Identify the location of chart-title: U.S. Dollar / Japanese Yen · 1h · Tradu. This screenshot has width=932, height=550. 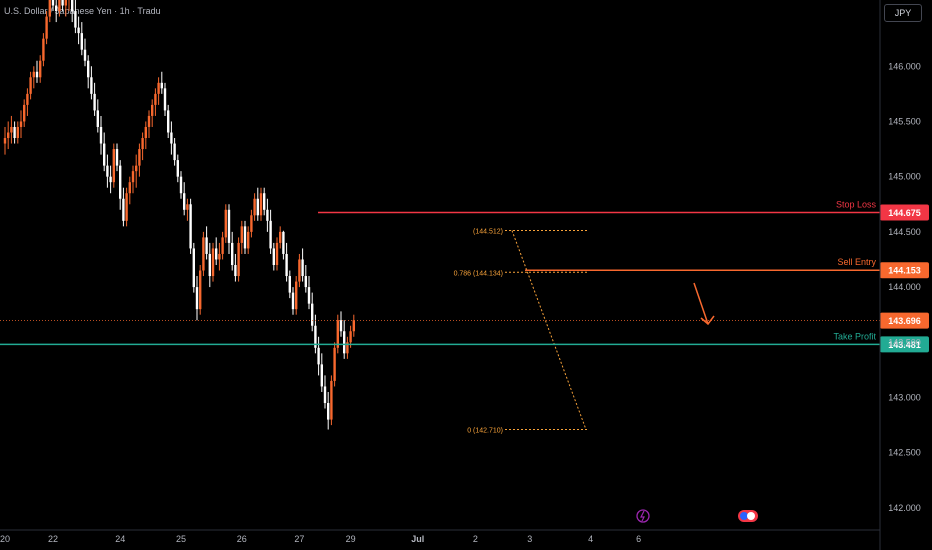
(82, 11).